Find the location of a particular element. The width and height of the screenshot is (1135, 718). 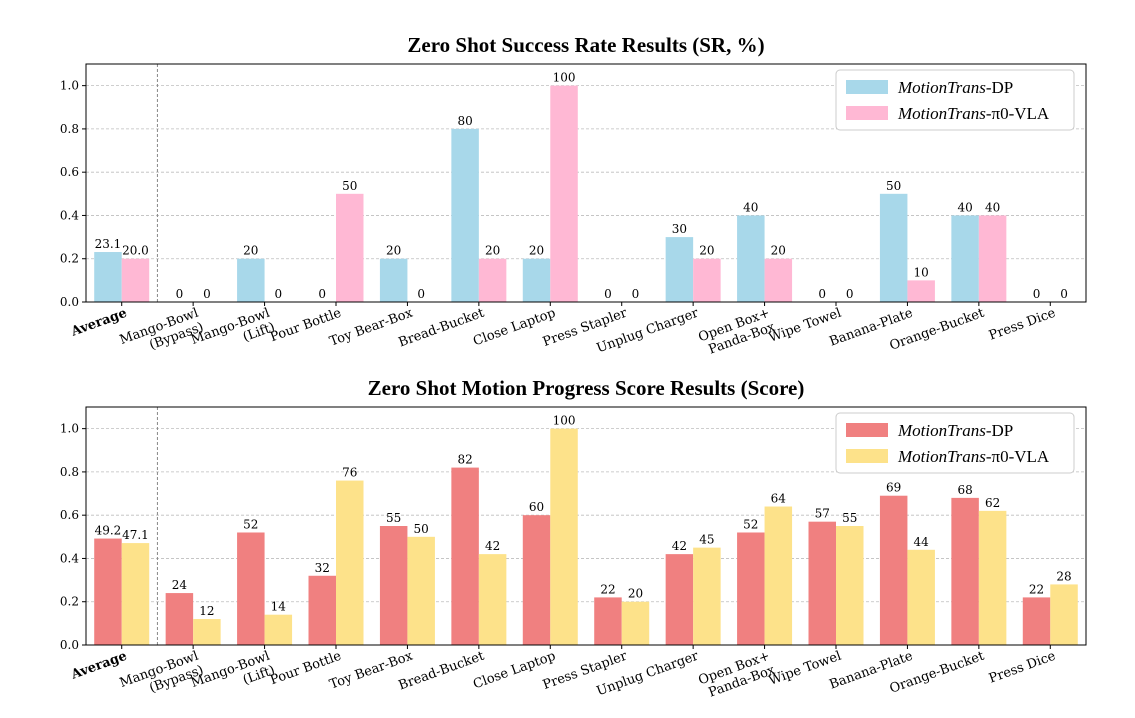

legend: MotionTrans-DP MotionTrans-π0-VLA is located at coordinates (955, 443).